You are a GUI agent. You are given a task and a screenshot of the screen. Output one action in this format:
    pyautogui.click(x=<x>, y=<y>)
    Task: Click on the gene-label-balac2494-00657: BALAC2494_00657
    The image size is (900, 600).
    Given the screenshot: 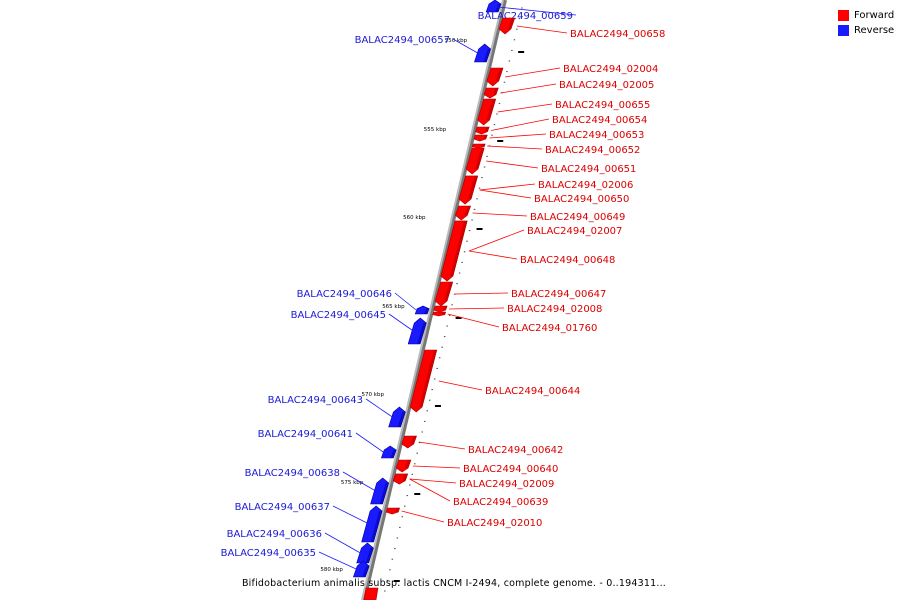 What is the action you would take?
    pyautogui.click(x=402, y=40)
    